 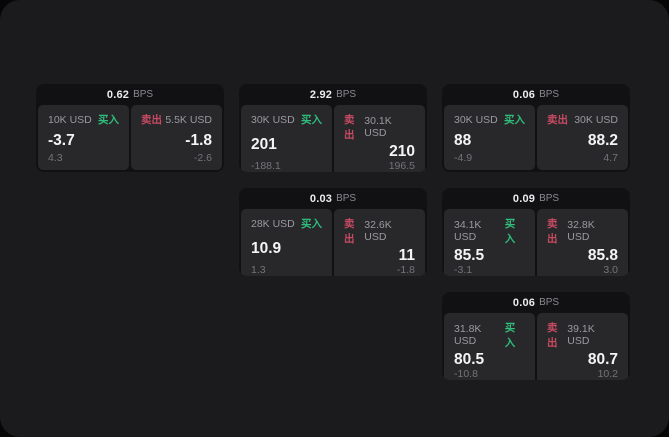 I want to click on bps-header: 0.03 BPS, so click(x=333, y=198).